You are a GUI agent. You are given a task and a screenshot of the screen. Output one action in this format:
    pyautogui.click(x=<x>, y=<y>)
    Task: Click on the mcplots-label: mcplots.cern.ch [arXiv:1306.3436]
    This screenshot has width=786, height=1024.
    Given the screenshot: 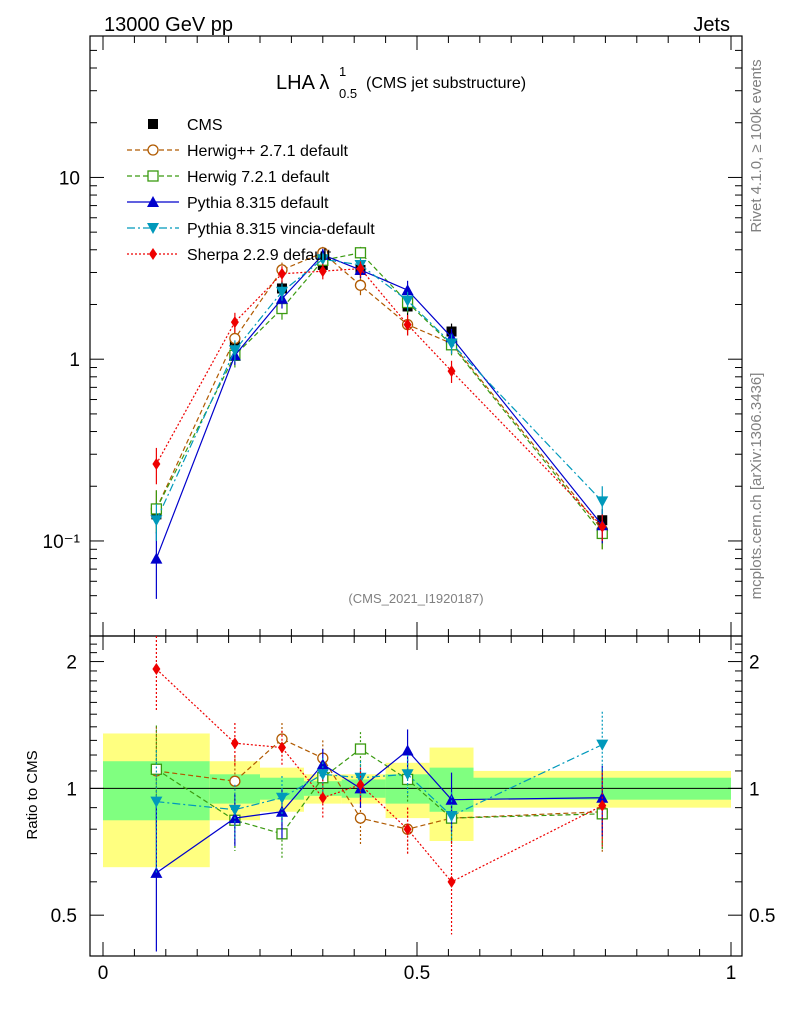 What is the action you would take?
    pyautogui.click(x=756, y=486)
    